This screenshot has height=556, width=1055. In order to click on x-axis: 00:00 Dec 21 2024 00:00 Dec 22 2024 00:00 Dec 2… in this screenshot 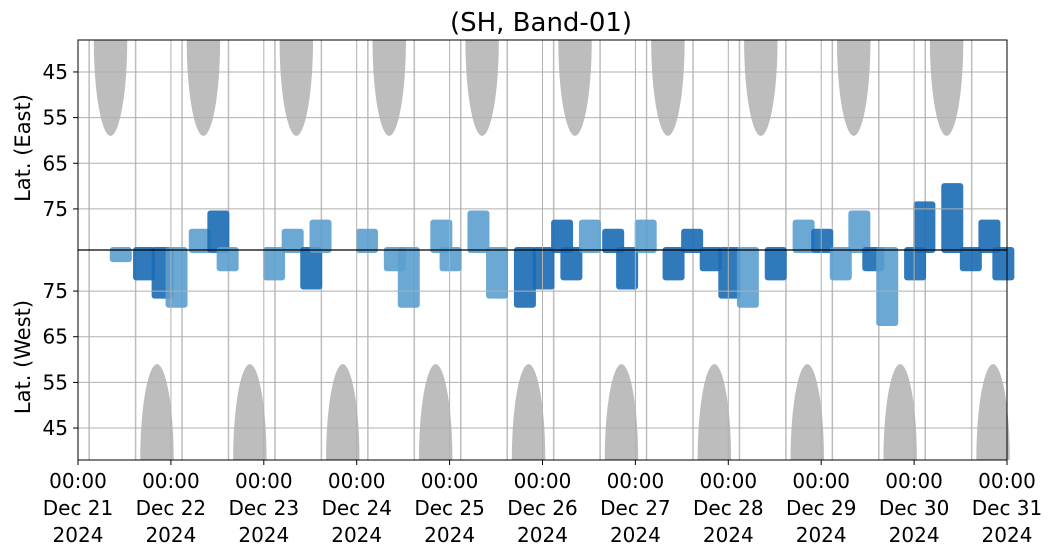, I will do `click(543, 503)`.